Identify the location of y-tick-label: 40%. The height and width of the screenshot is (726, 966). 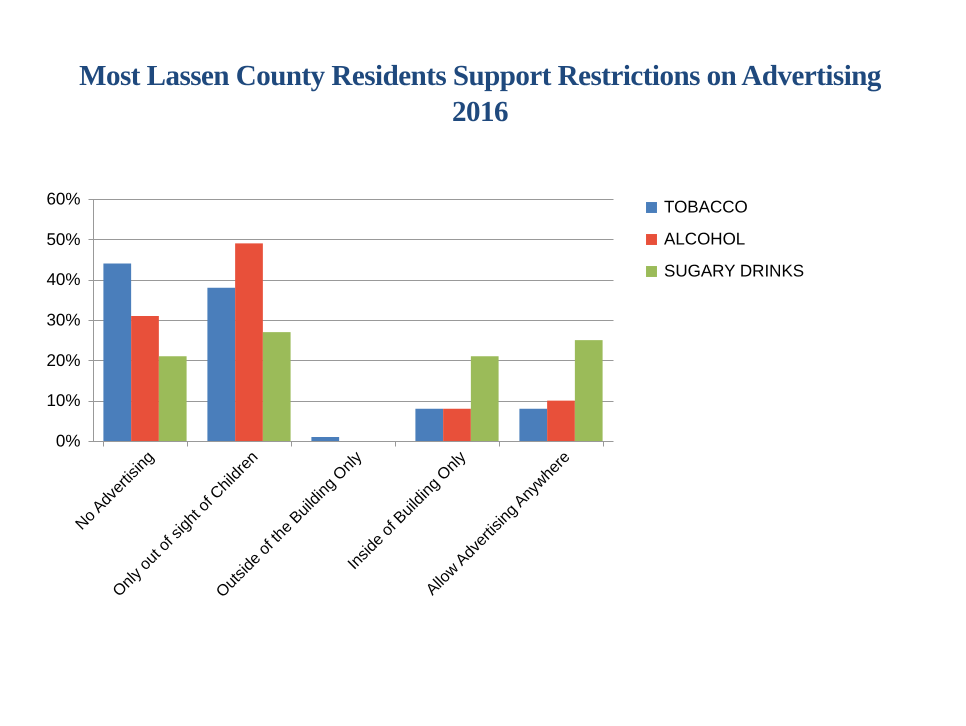
(63, 280).